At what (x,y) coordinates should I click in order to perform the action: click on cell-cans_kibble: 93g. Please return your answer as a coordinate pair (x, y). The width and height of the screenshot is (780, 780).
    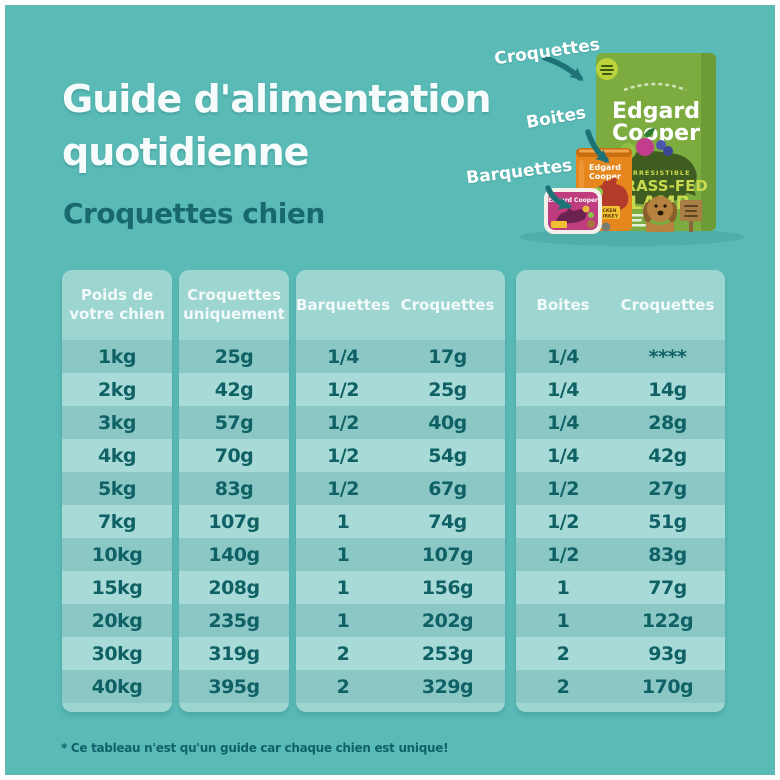
    Looking at the image, I should click on (667, 653).